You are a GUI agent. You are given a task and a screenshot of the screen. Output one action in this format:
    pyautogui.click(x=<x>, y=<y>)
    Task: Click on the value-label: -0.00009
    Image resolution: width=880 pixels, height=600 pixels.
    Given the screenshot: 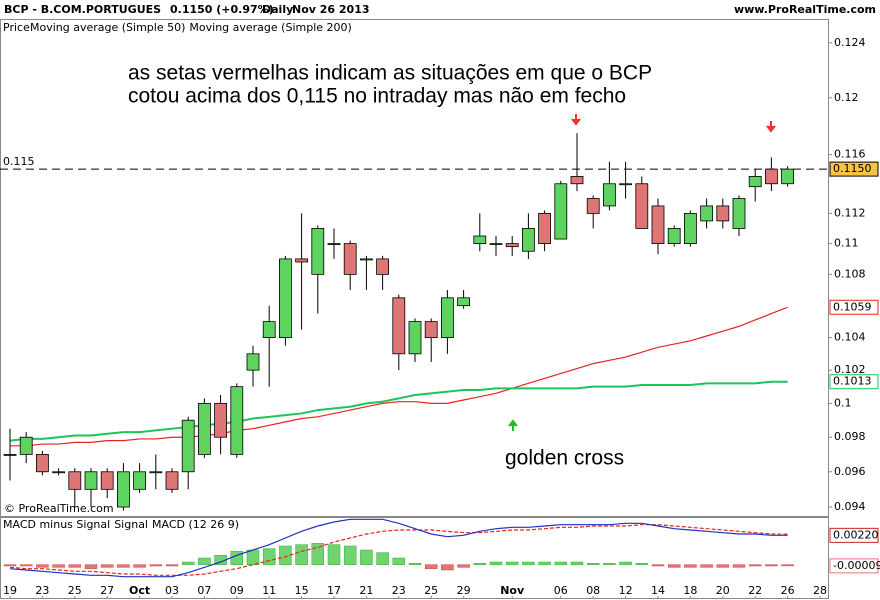 What is the action you would take?
    pyautogui.click(x=856, y=565)
    